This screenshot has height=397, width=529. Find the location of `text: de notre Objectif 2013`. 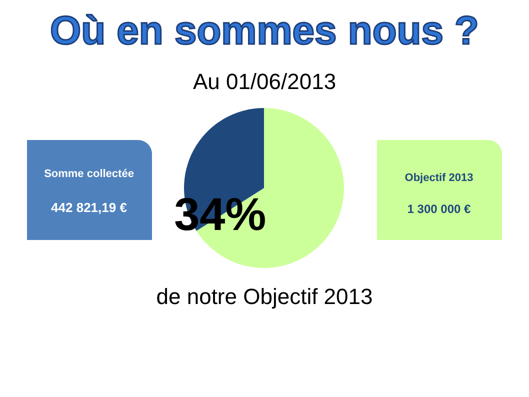

text: de notre Objectif 2013 is located at coordinates (264, 296).